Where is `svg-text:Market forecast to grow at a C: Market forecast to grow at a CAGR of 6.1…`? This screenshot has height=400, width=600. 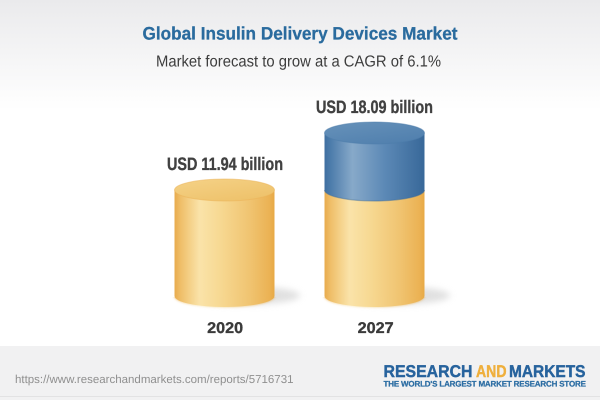
svg-text:Market forecast to grow at a C: Market forecast to grow at a CAGR of 6.1… is located at coordinates (298, 62).